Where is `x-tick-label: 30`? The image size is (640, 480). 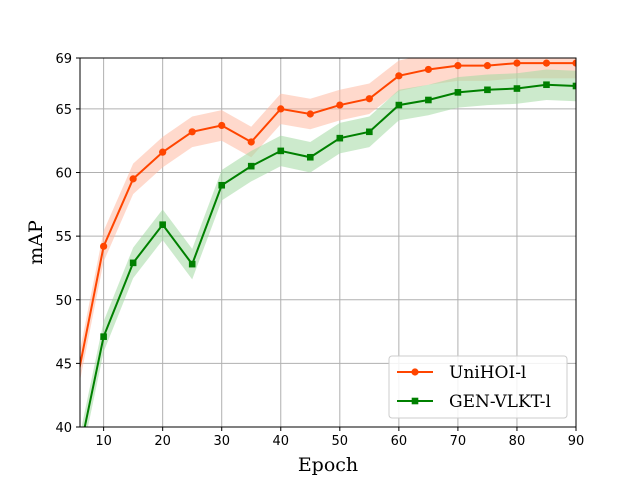 x-tick-label: 30 is located at coordinates (221, 441).